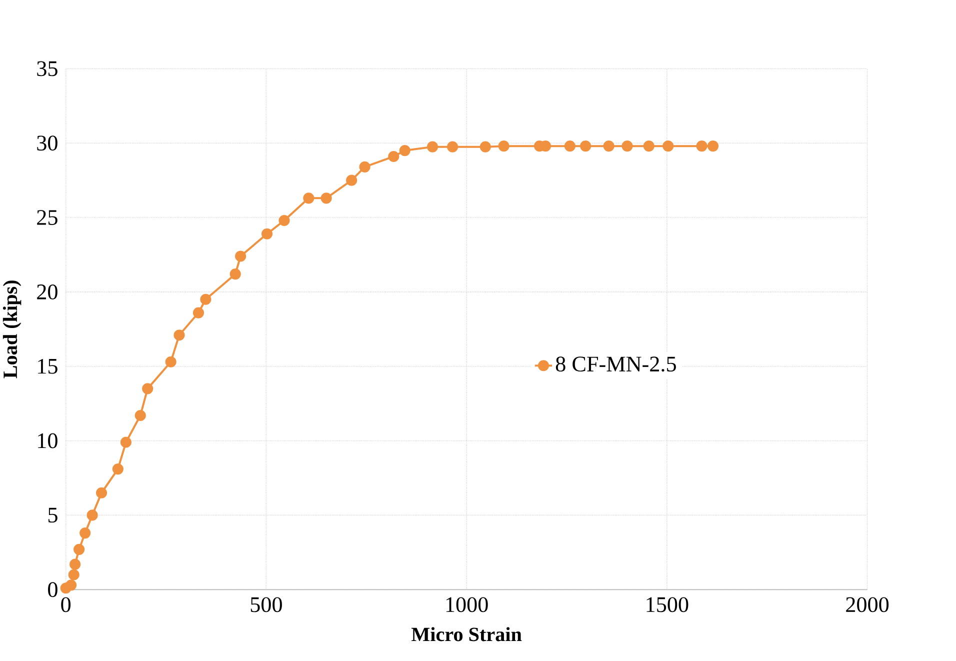 The height and width of the screenshot is (661, 956). Describe the element at coordinates (467, 604) in the screenshot. I see `x-tick-label: 1000` at that location.